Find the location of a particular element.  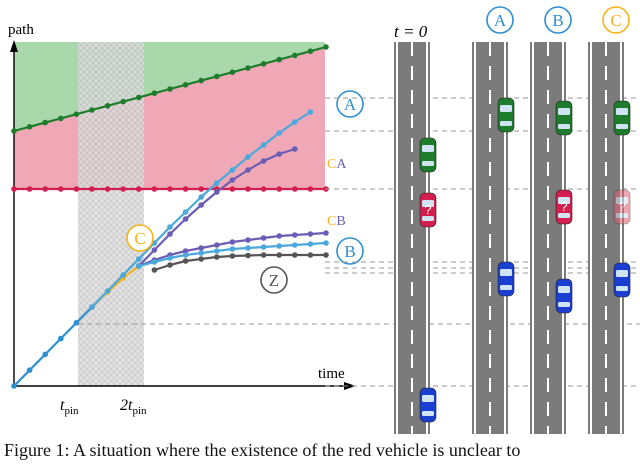

svg-text: C is located at coordinates (615, 20).